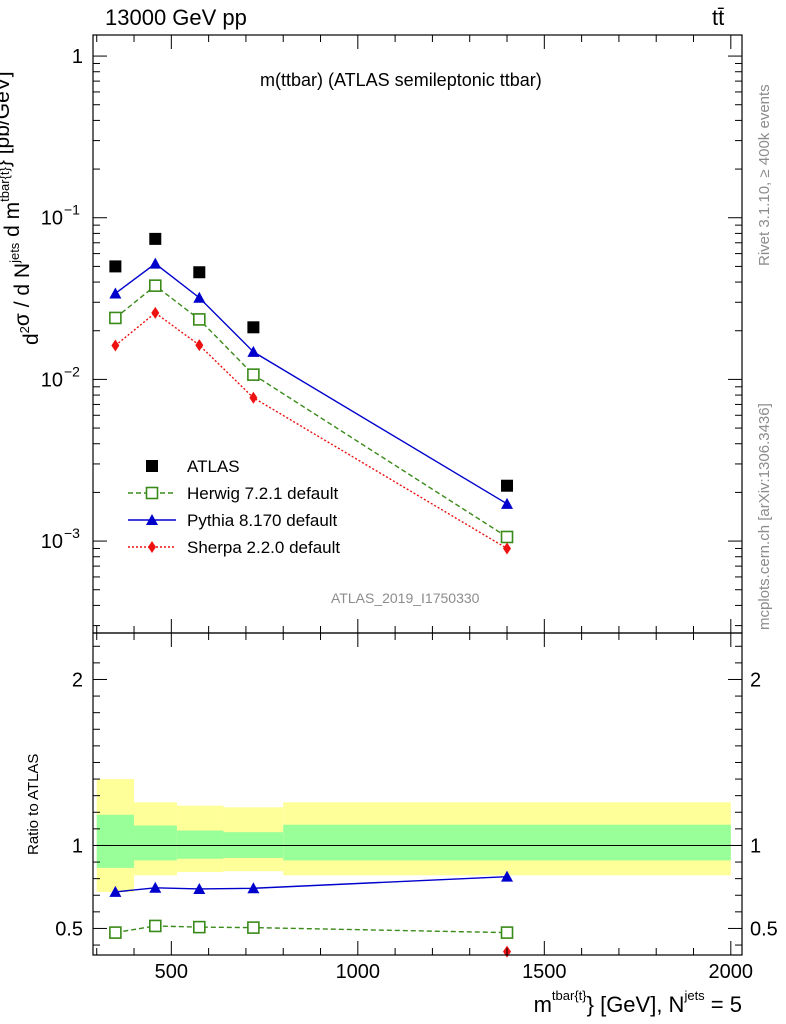  I want to click on legend-label-1: Herwig 7.2.1 default, so click(262, 493).